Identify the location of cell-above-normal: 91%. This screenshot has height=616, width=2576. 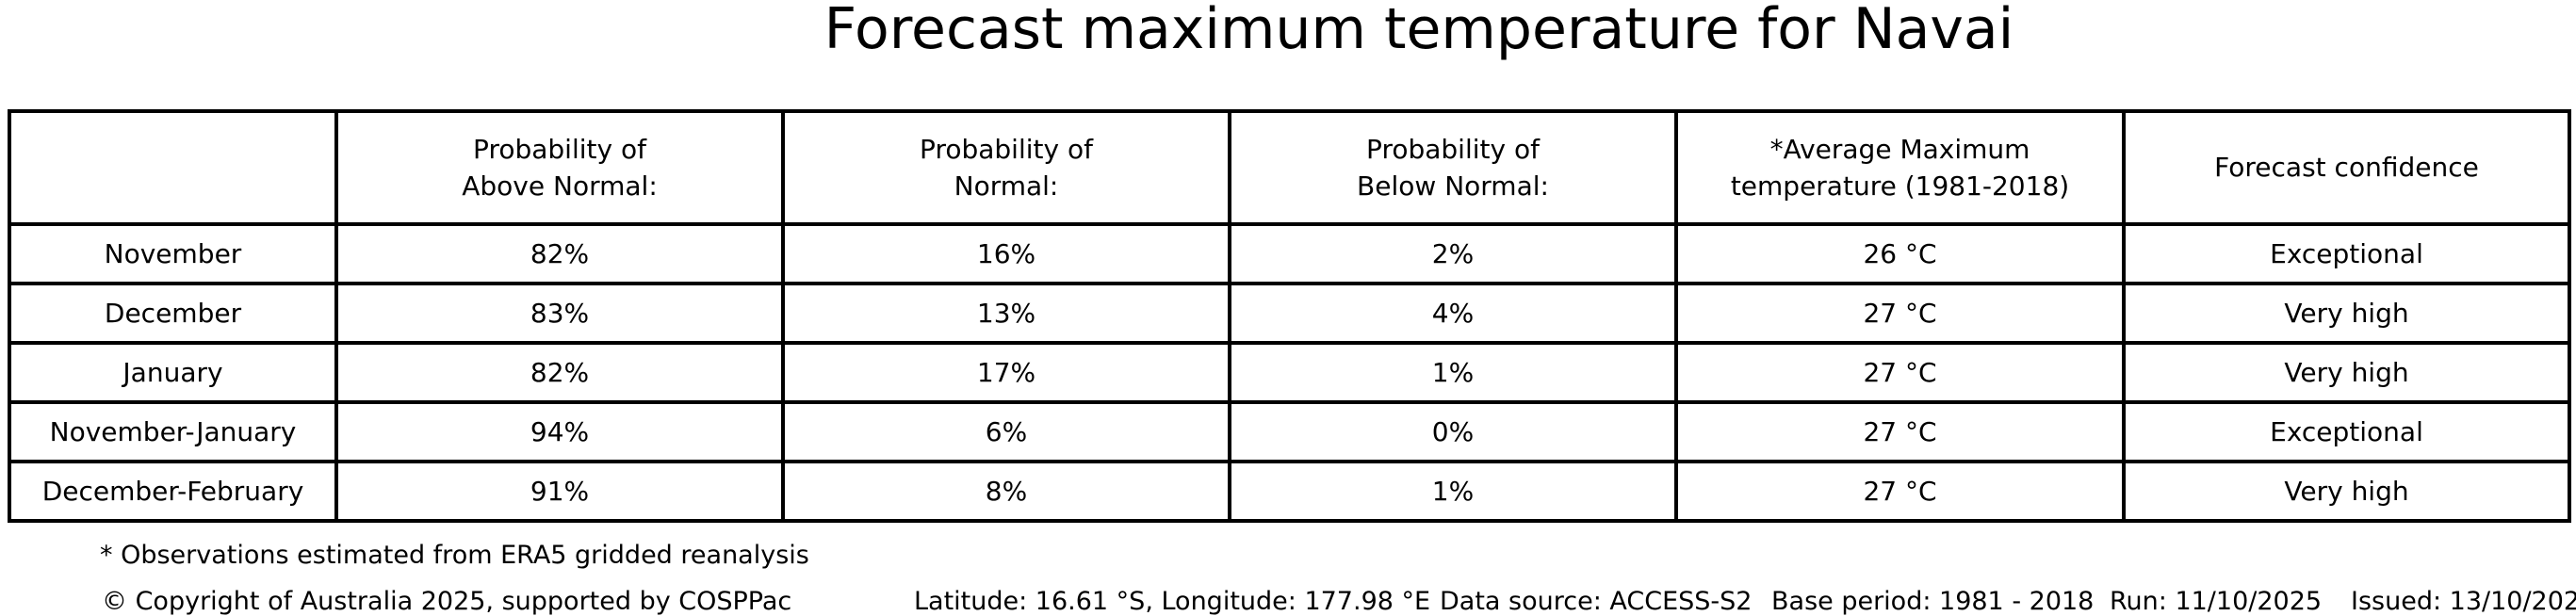
(559, 491).